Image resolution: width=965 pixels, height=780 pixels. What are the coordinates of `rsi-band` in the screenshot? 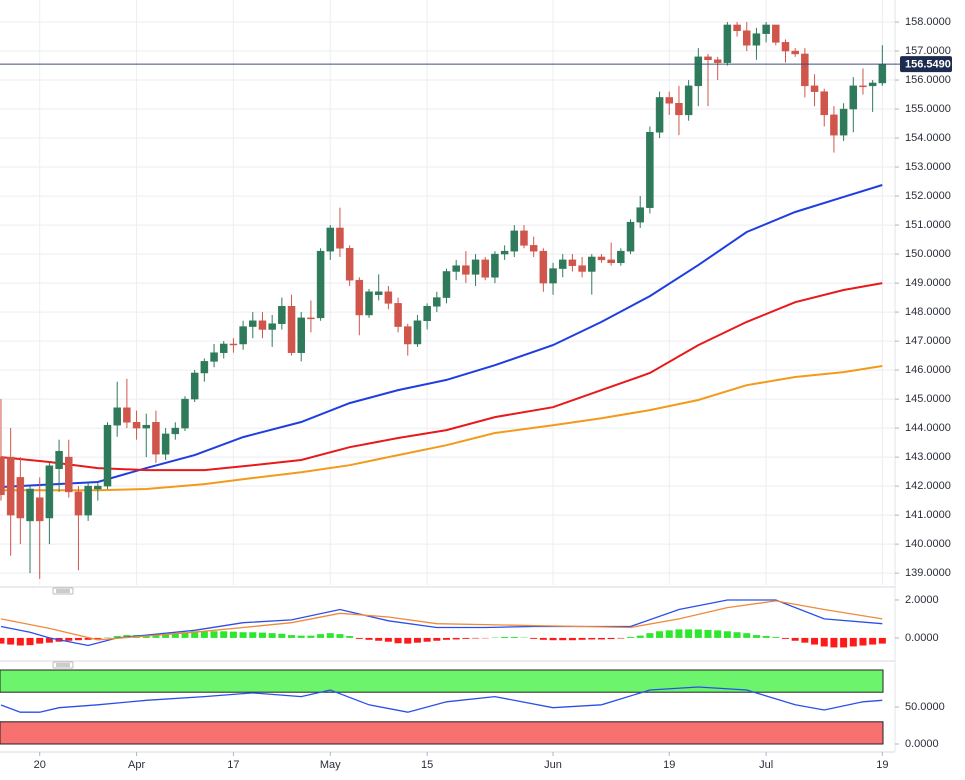 It's located at (442, 681).